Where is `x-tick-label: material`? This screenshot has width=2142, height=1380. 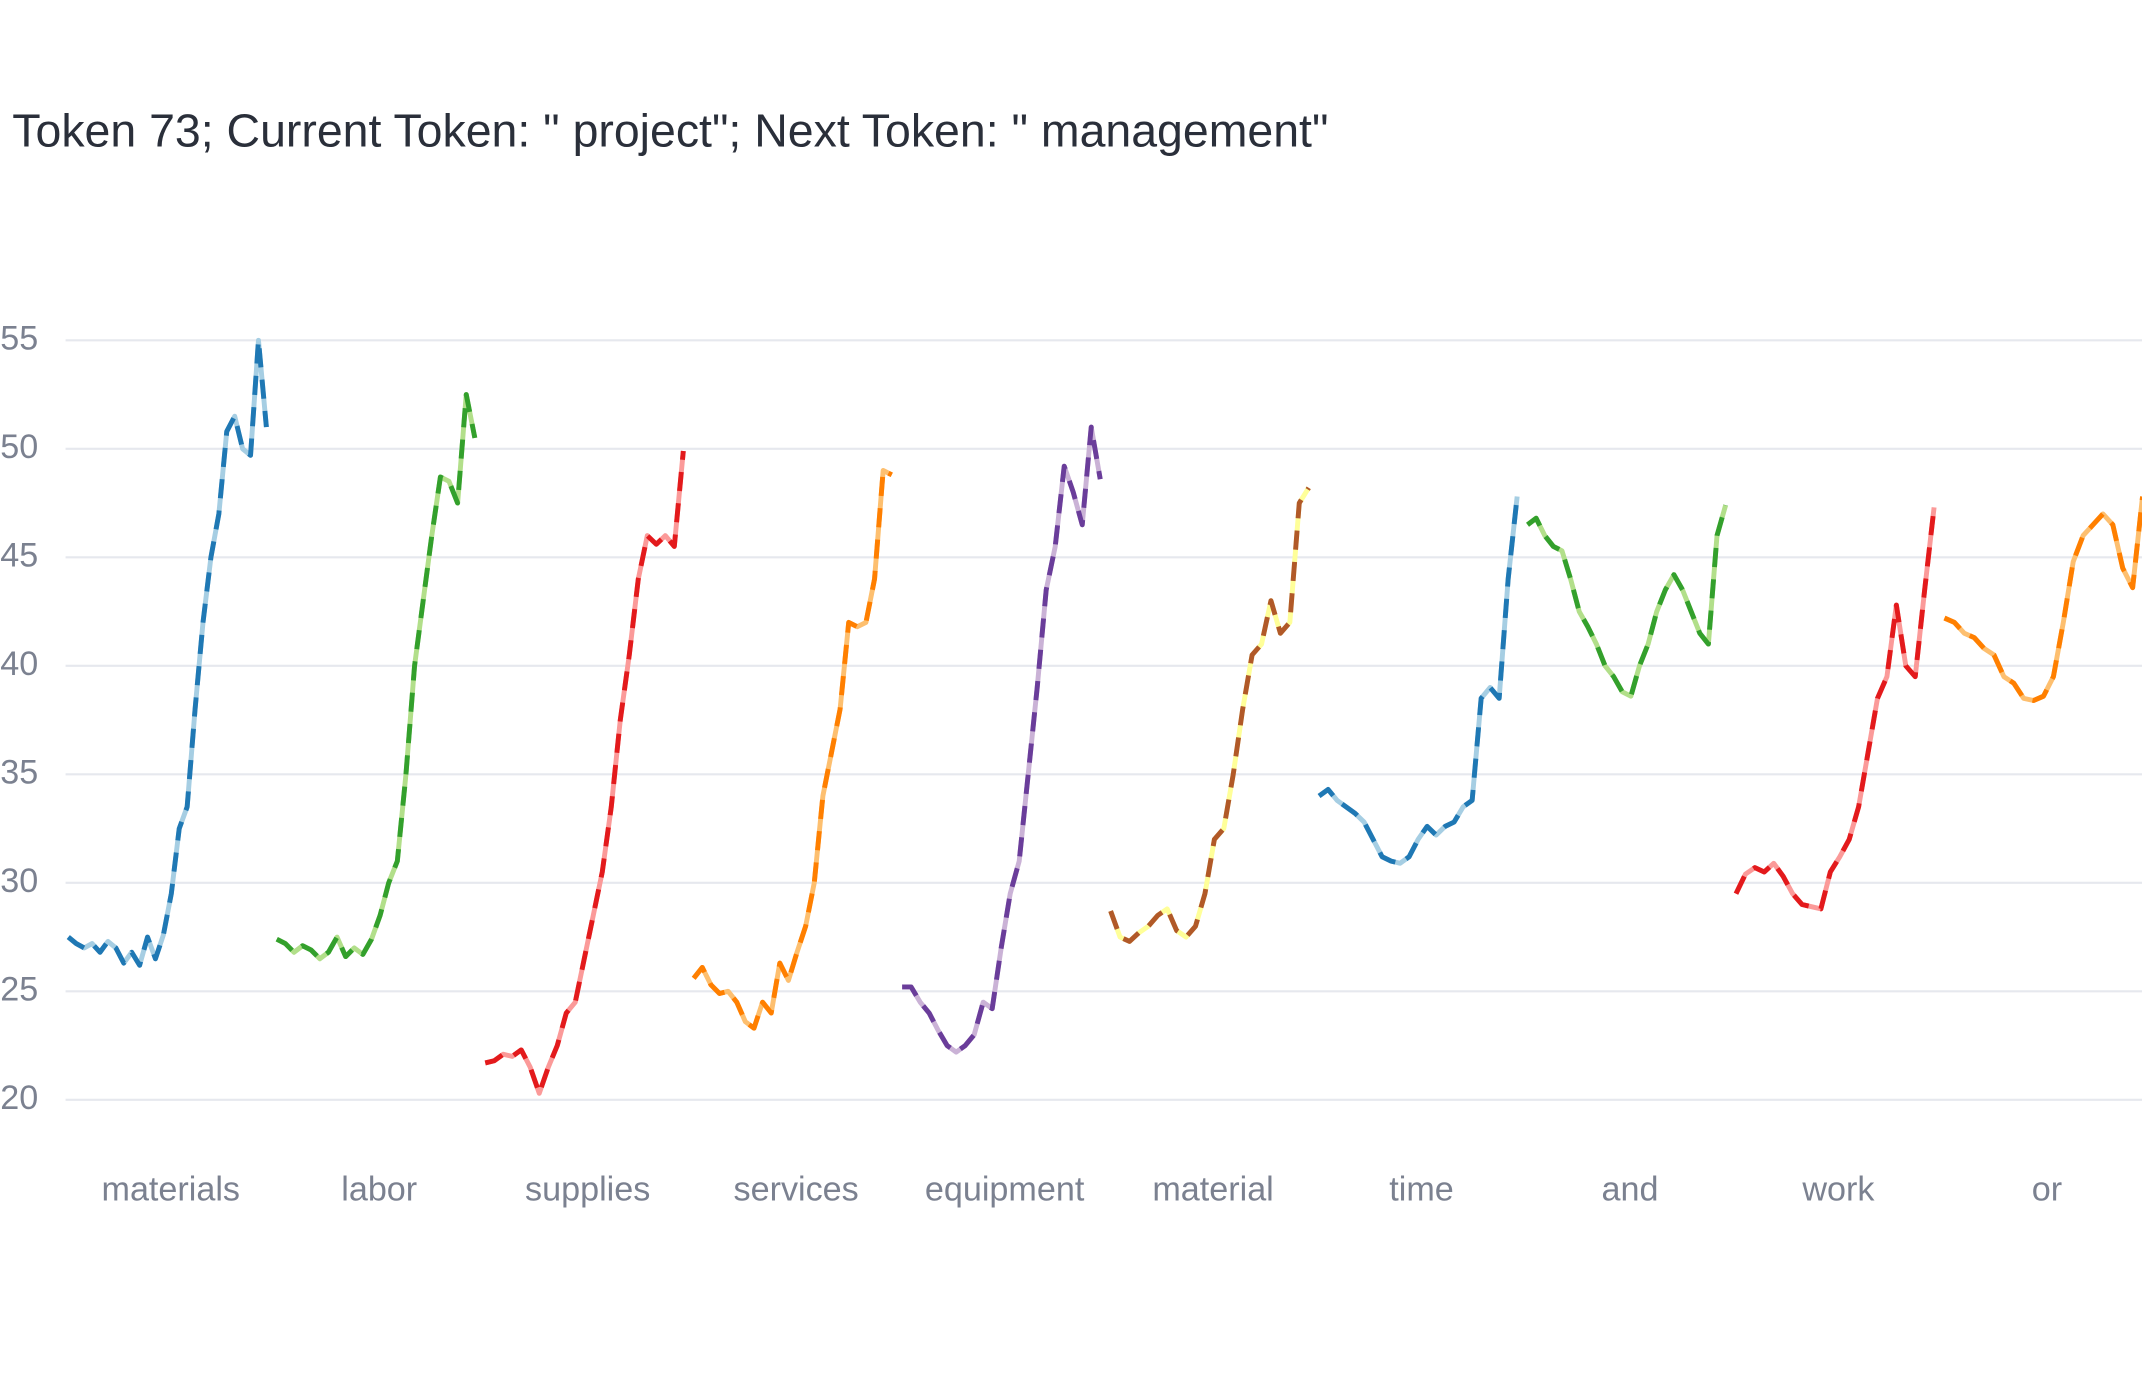
x-tick-label: material is located at coordinates (1212, 1189).